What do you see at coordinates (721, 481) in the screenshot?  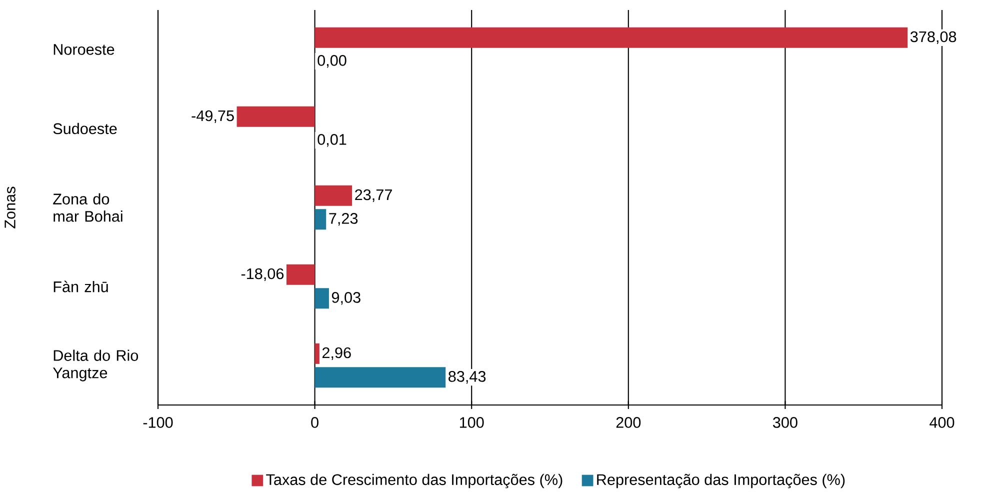 I see `legend-label: Representação das Importações (%)` at bounding box center [721, 481].